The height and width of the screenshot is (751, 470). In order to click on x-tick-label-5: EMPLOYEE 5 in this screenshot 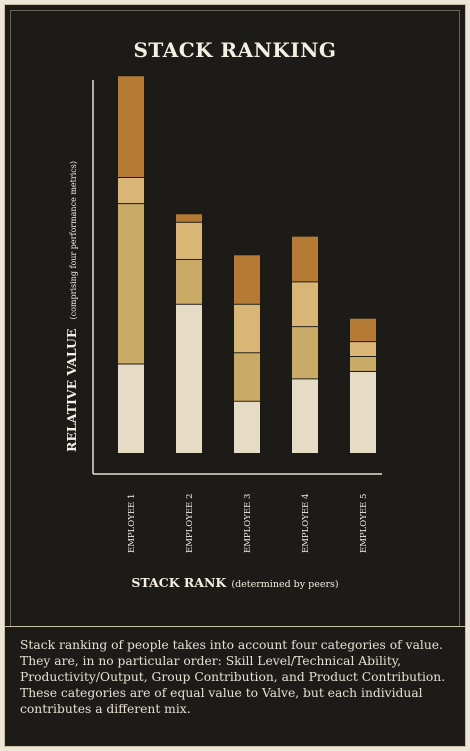, I will do `click(364, 523)`.